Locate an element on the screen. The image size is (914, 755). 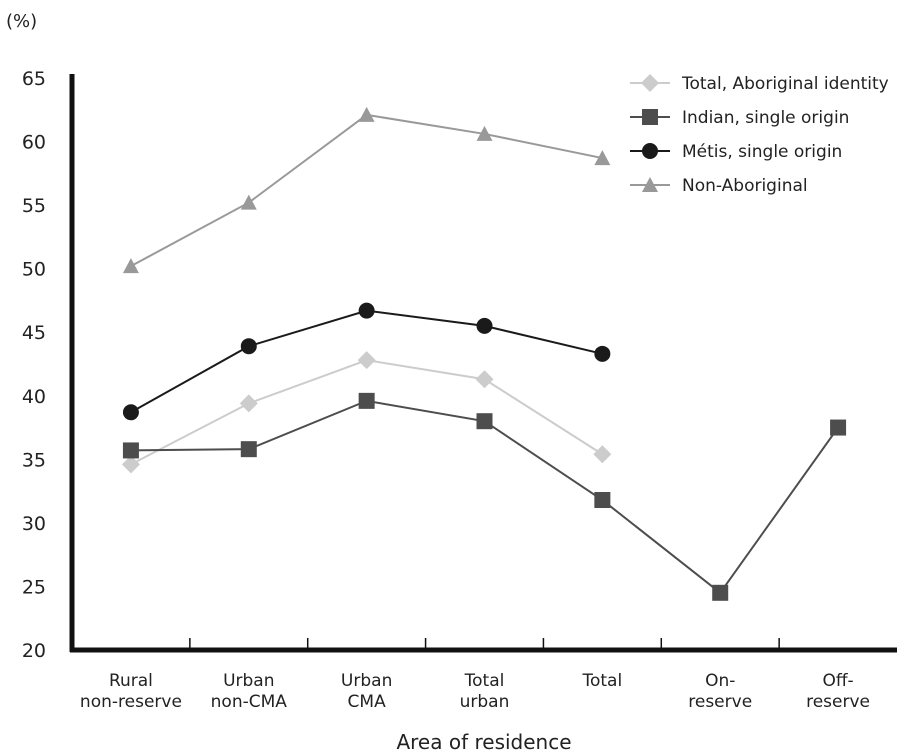
y-tick-label: 35 is located at coordinates (34, 460).